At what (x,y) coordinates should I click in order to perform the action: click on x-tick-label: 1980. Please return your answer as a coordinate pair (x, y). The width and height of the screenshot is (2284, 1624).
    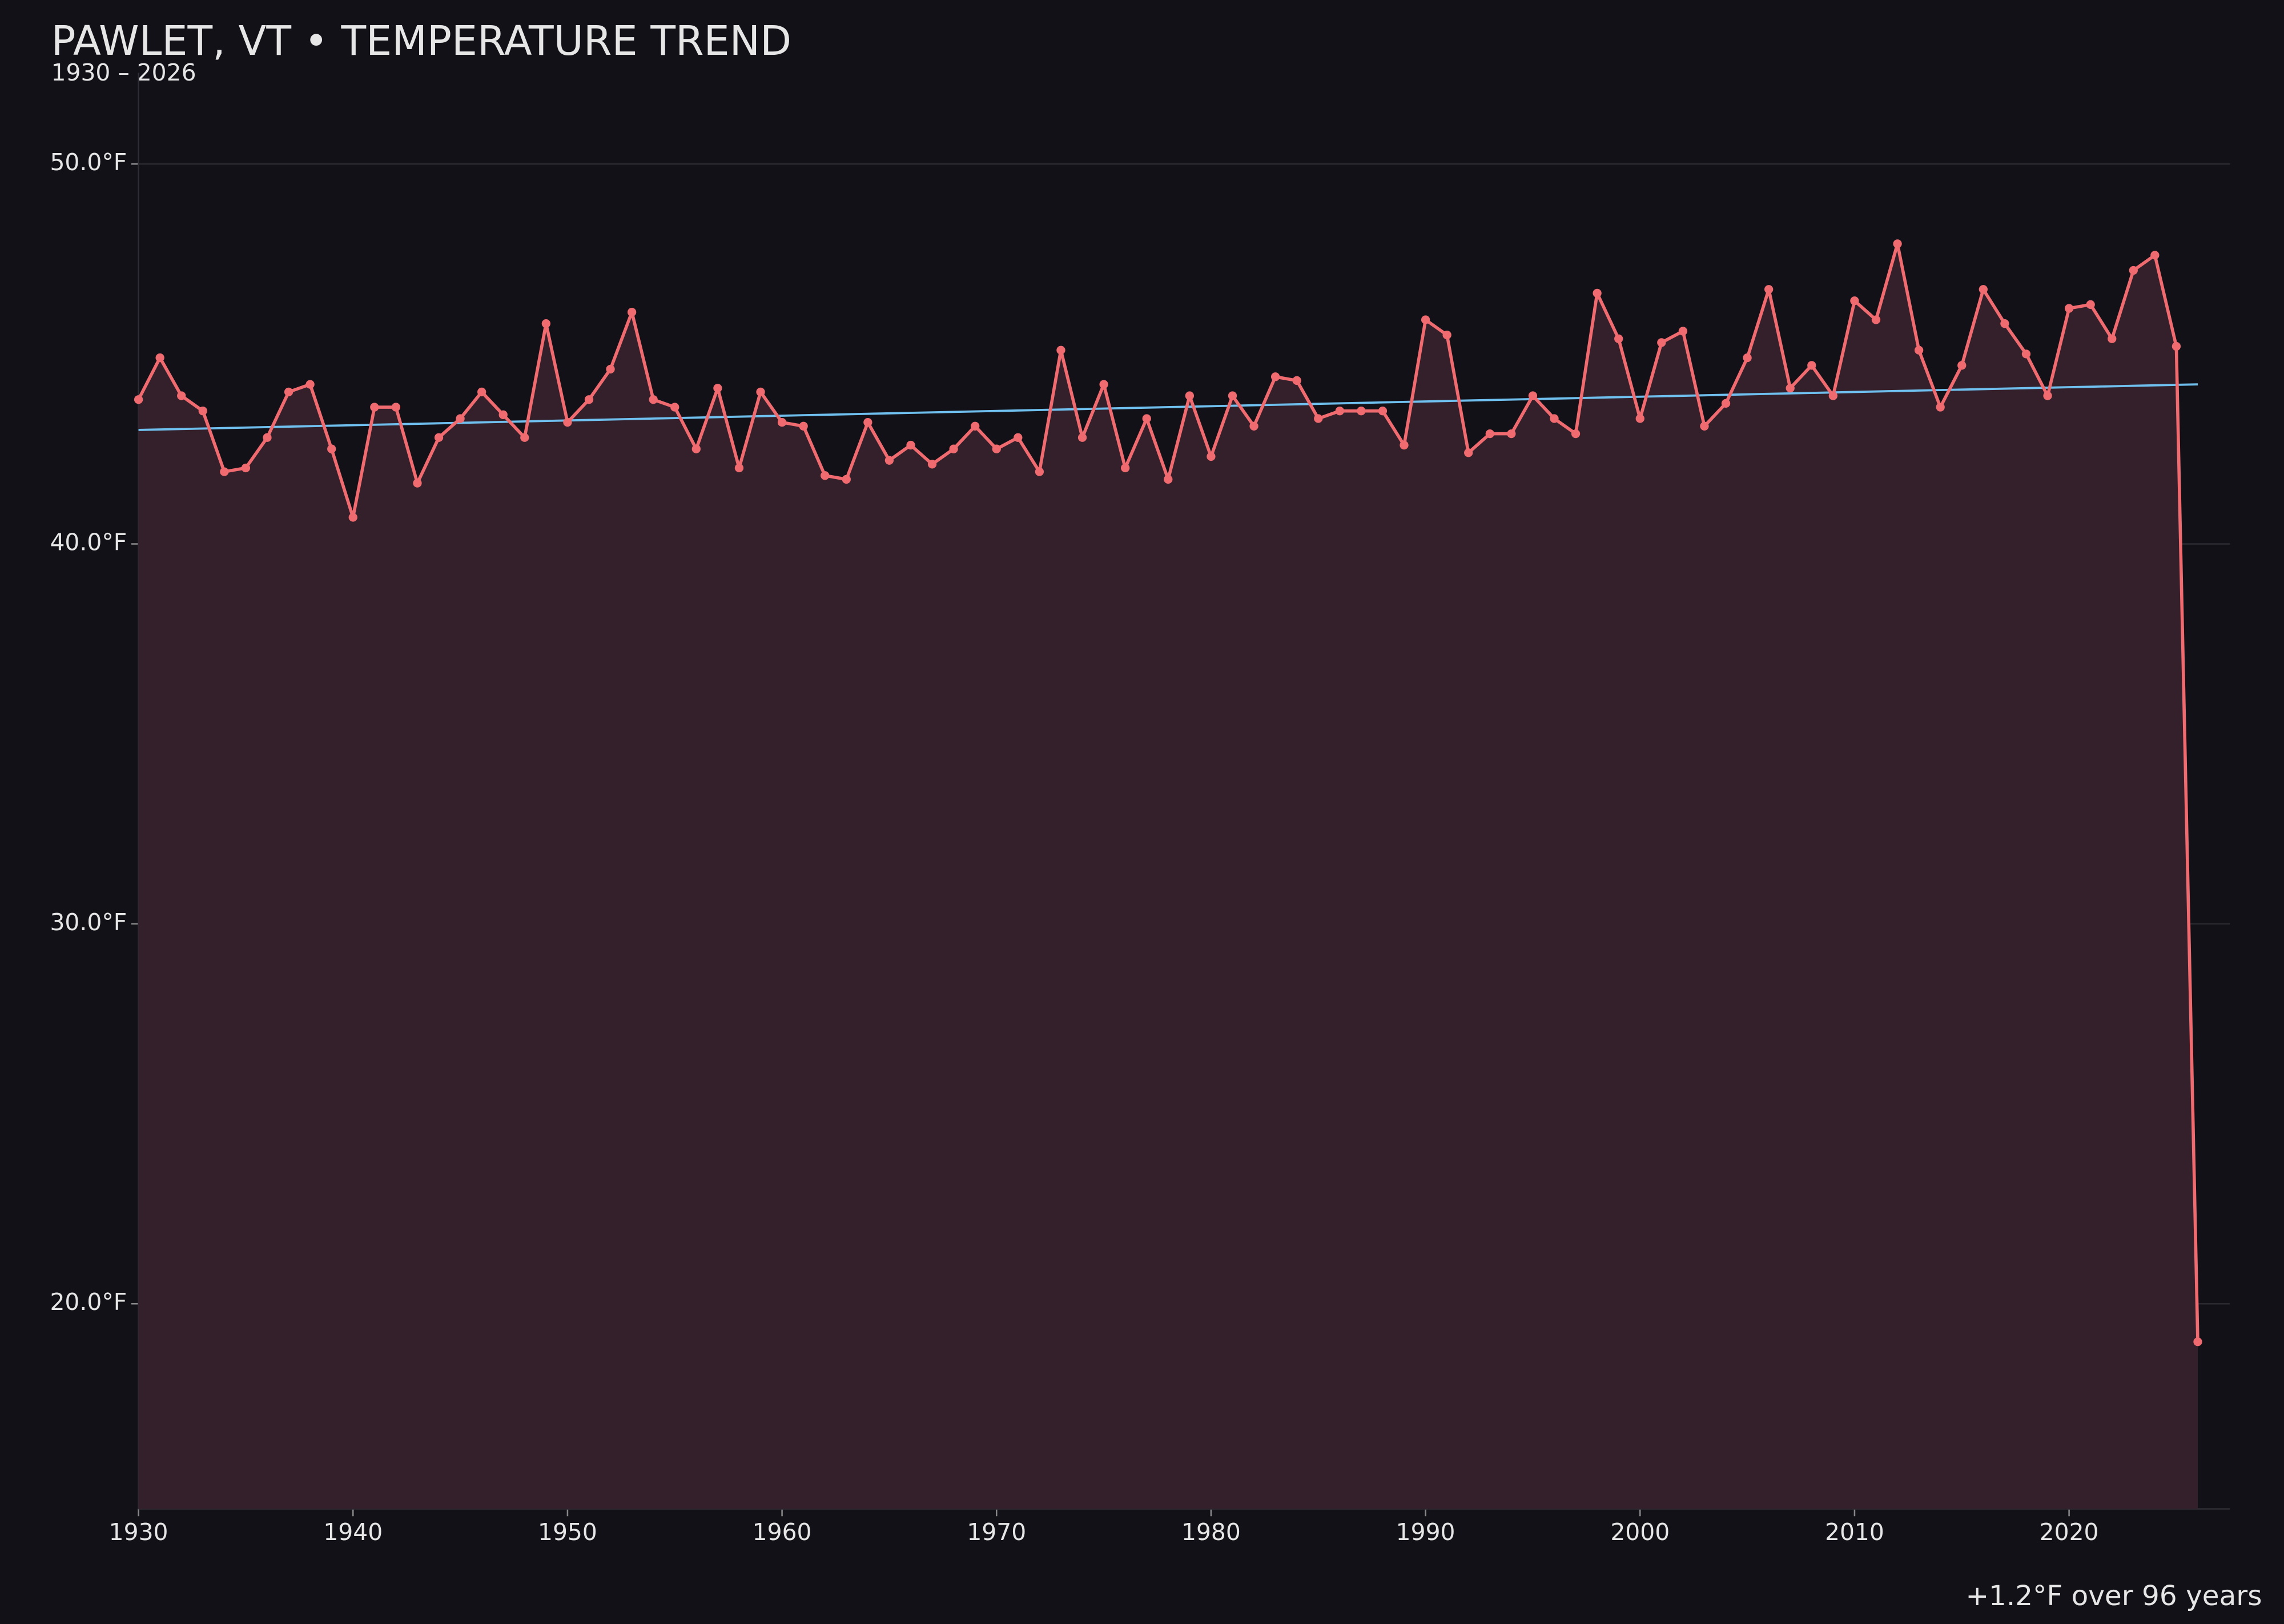
    Looking at the image, I should click on (1211, 1532).